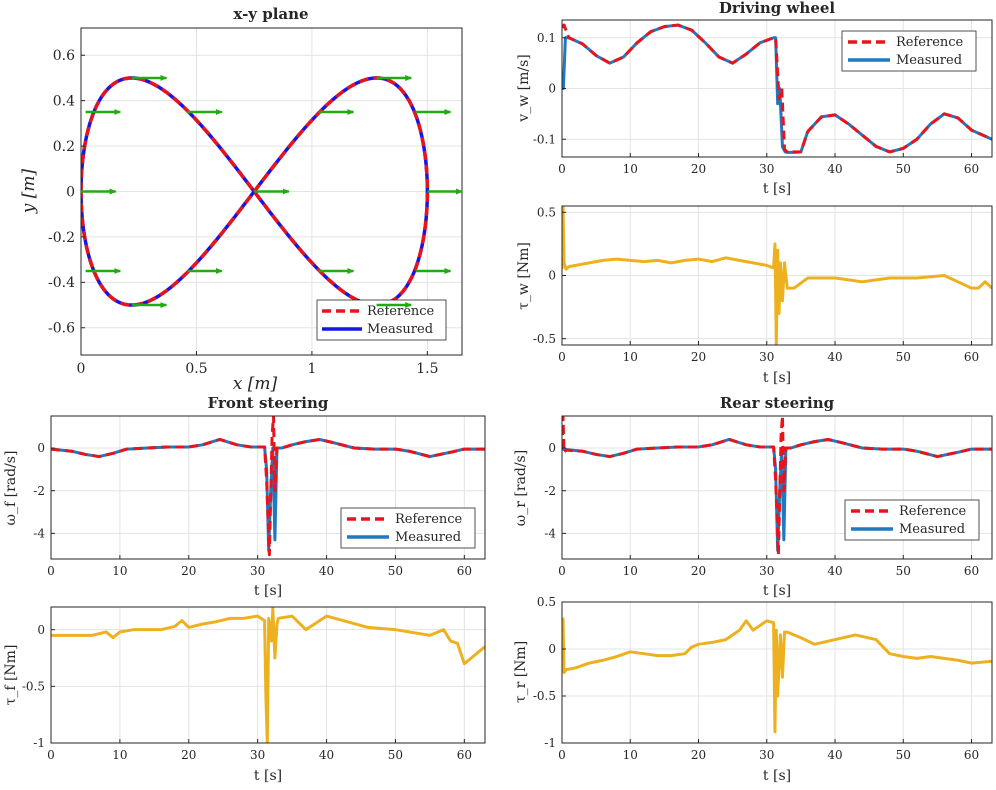 Image resolution: width=996 pixels, height=790 pixels. I want to click on tw-ytick-label: 0.5, so click(546, 213).